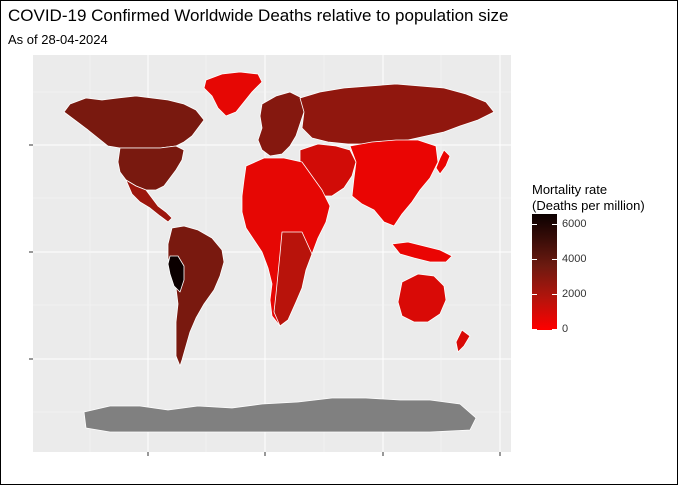 This screenshot has height=485, width=678. Describe the element at coordinates (397, 114) in the screenshot. I see `region-russia` at that location.